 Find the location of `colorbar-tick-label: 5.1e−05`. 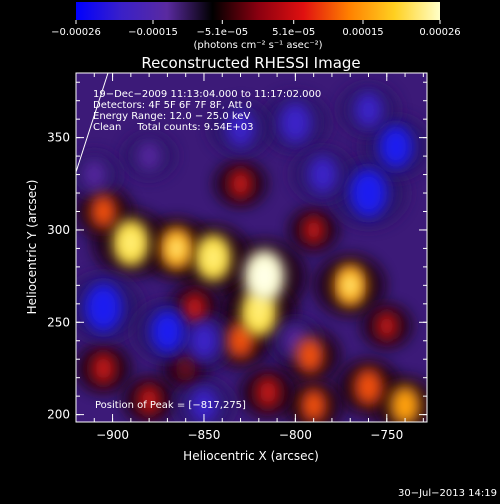

colorbar-tick-label: 5.1e−05 is located at coordinates (293, 32).